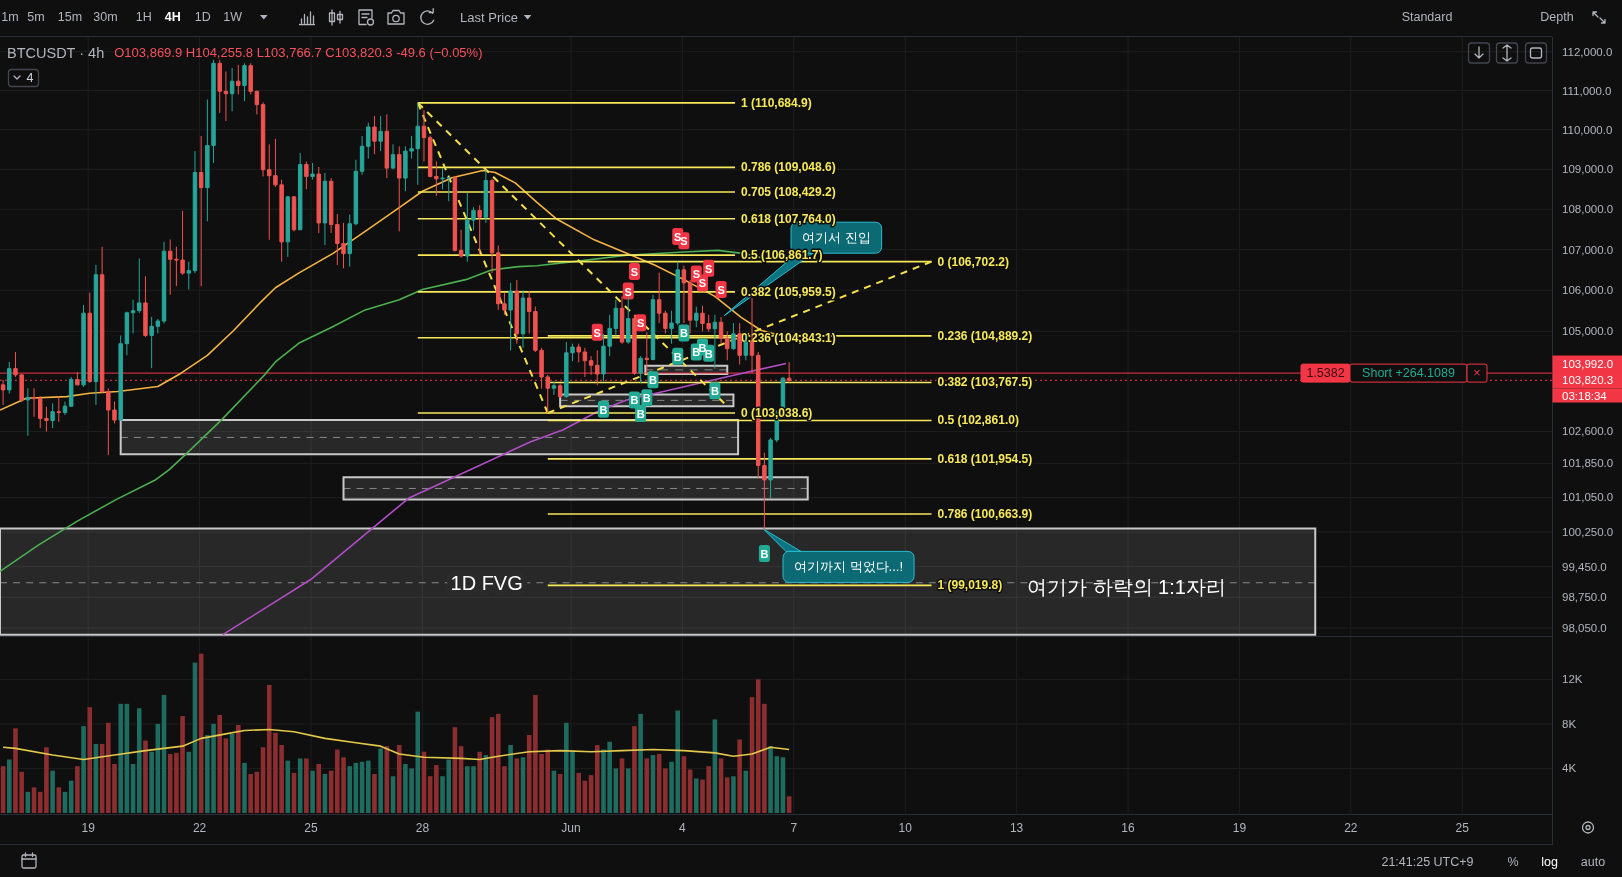 This screenshot has width=1622, height=877. What do you see at coordinates (1588, 497) in the screenshot?
I see `y-tick-label: 101,050.0` at bounding box center [1588, 497].